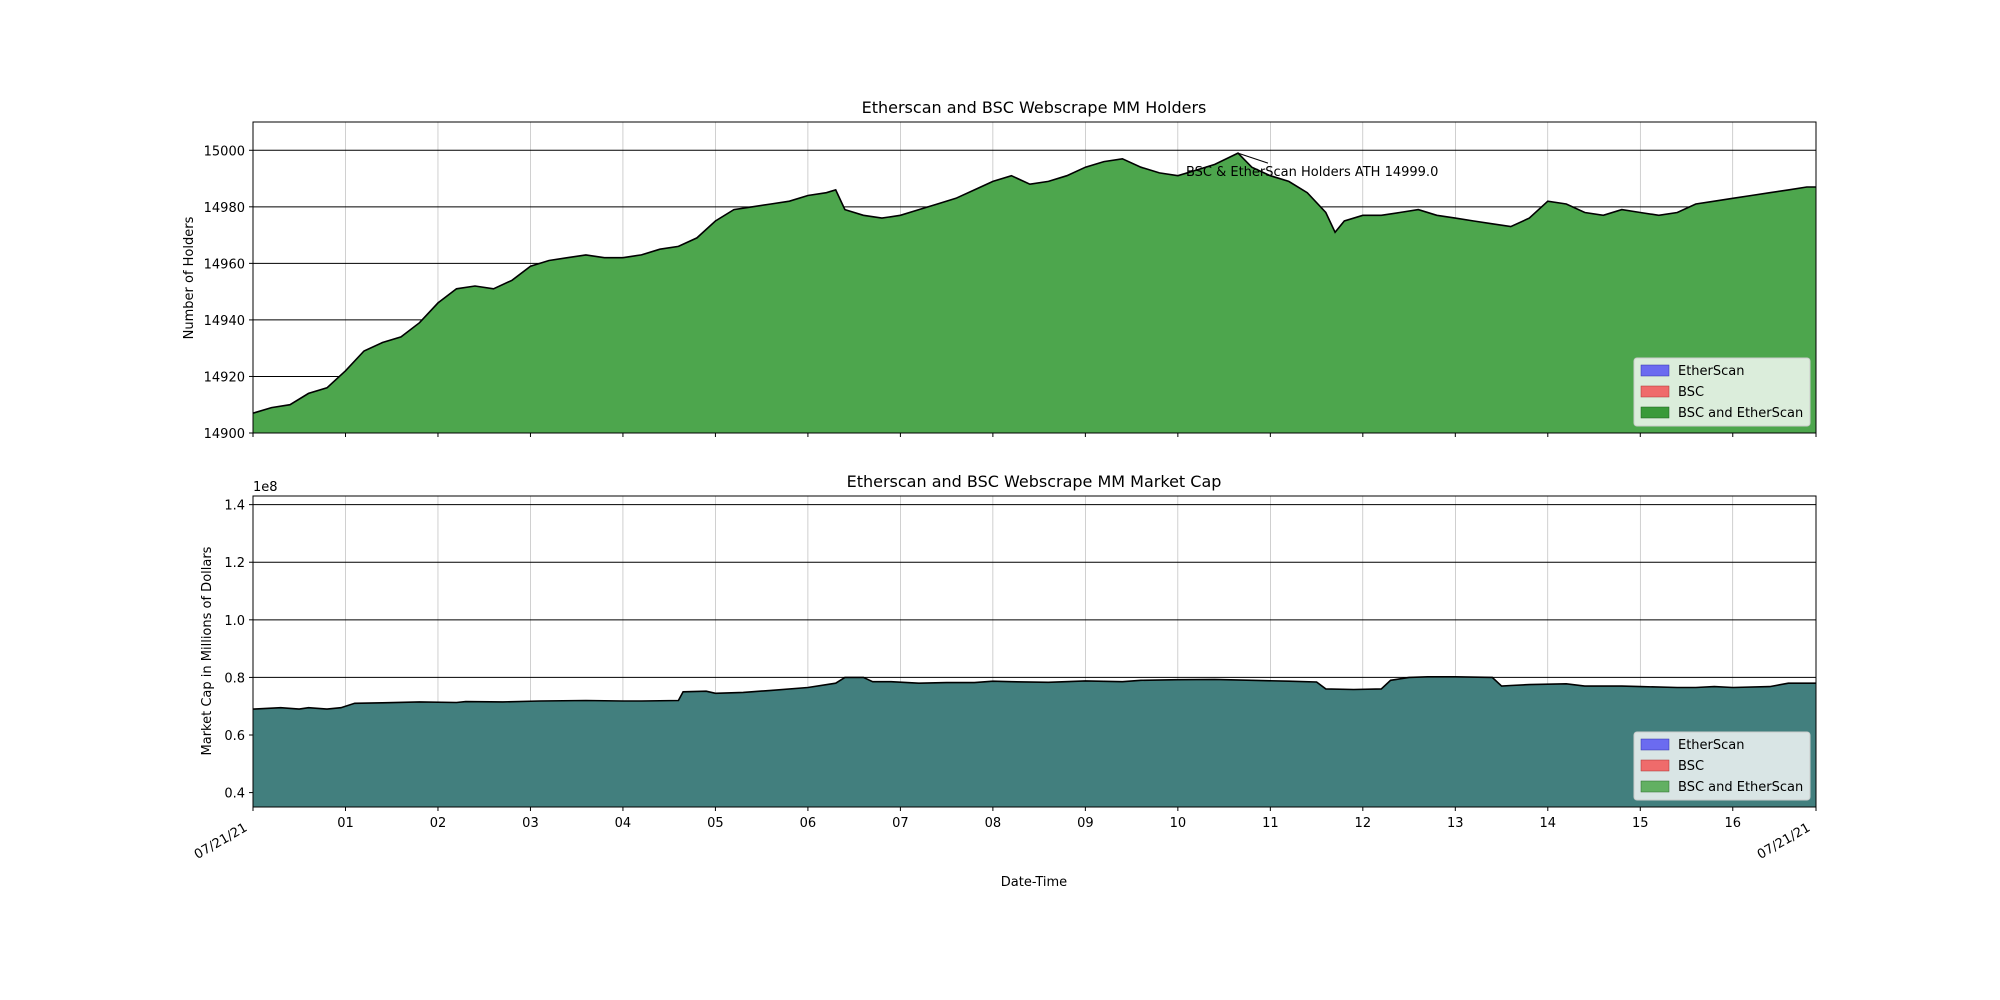 The width and height of the screenshot is (2000, 1000). I want to click on holders-ath-annotation: BSC & EtherScan Holders ATH 14999.0, so click(1312, 166).